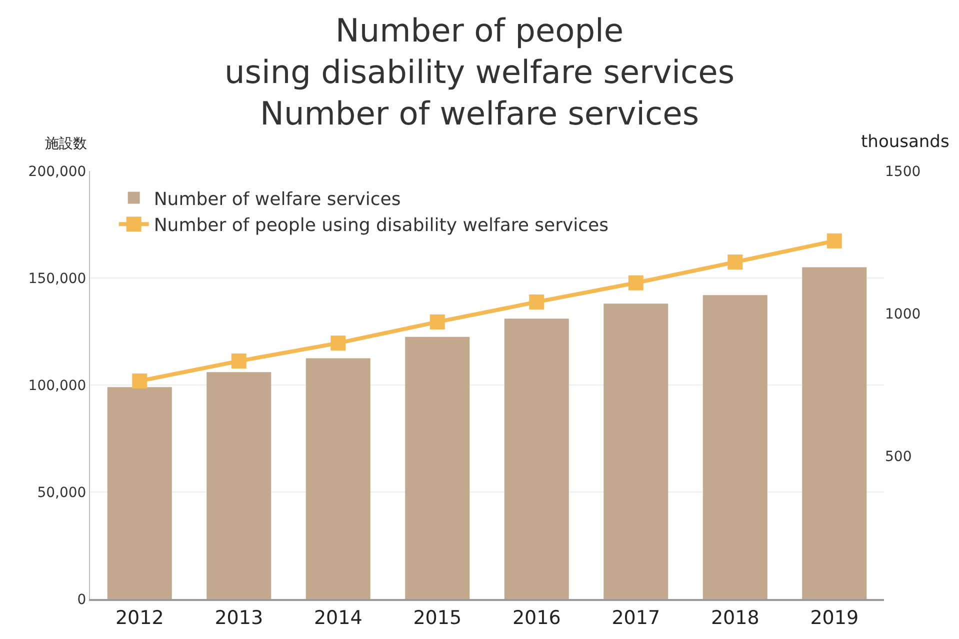 The width and height of the screenshot is (959, 639). I want to click on legend-label: Number of welfare services, so click(277, 199).